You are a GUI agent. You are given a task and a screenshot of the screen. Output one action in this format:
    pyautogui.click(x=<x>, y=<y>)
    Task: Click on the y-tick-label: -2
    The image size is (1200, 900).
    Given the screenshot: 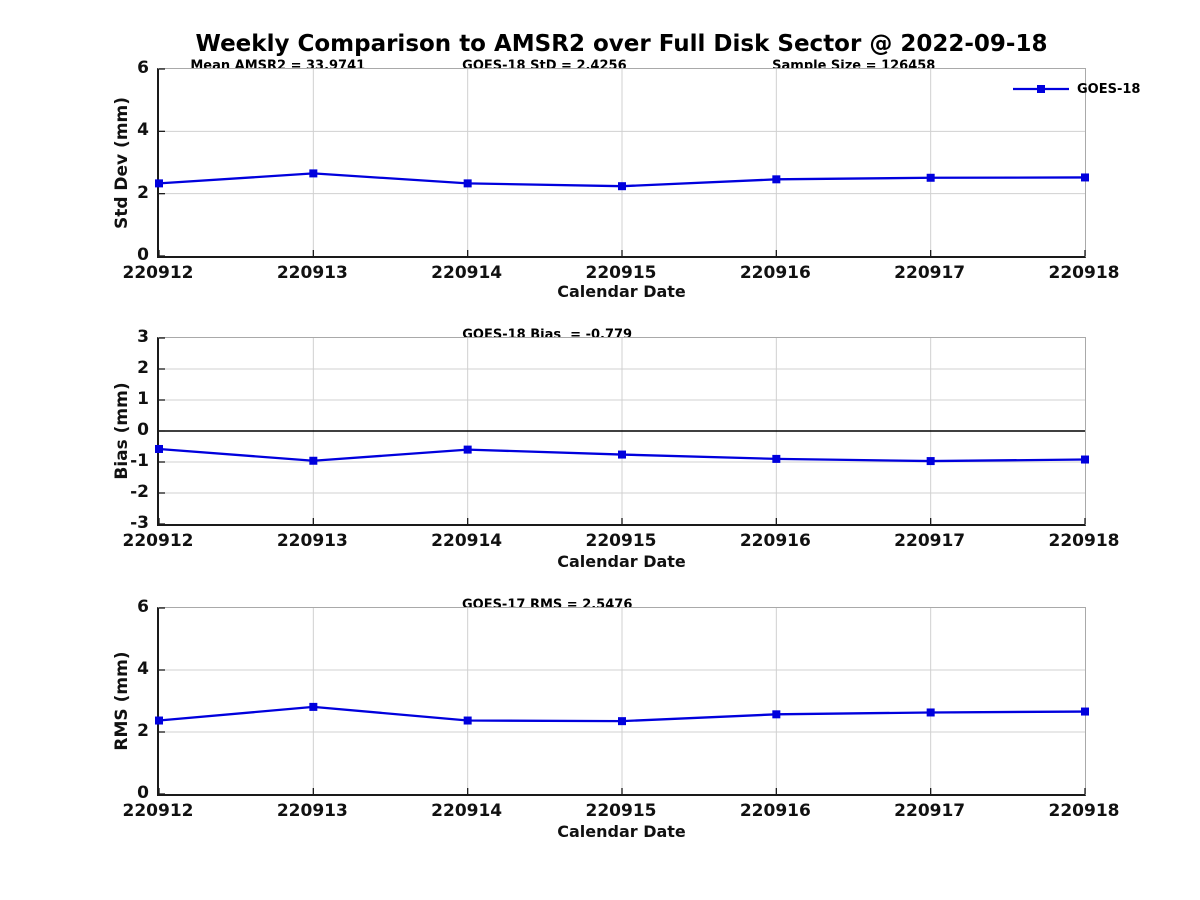 What is the action you would take?
    pyautogui.click(x=139, y=492)
    